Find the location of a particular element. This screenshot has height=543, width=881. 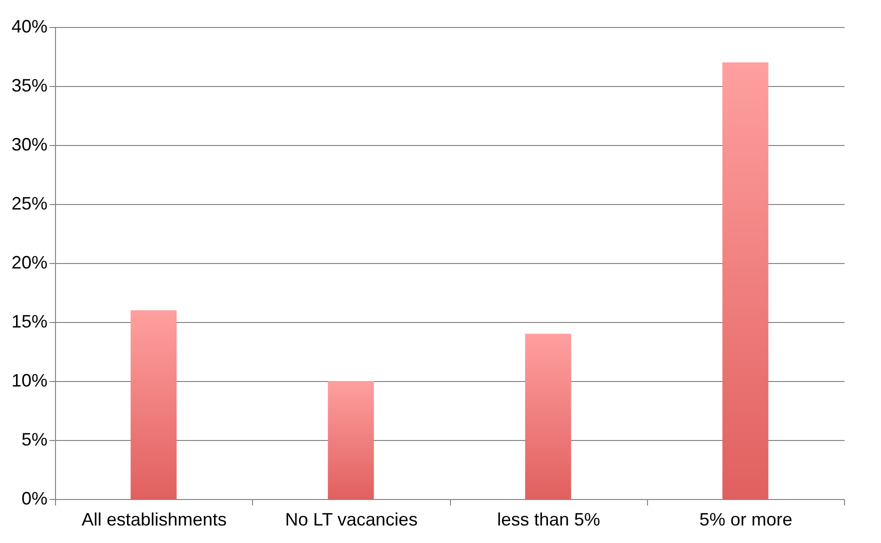

y-tick-label: 10% is located at coordinates (29, 380).